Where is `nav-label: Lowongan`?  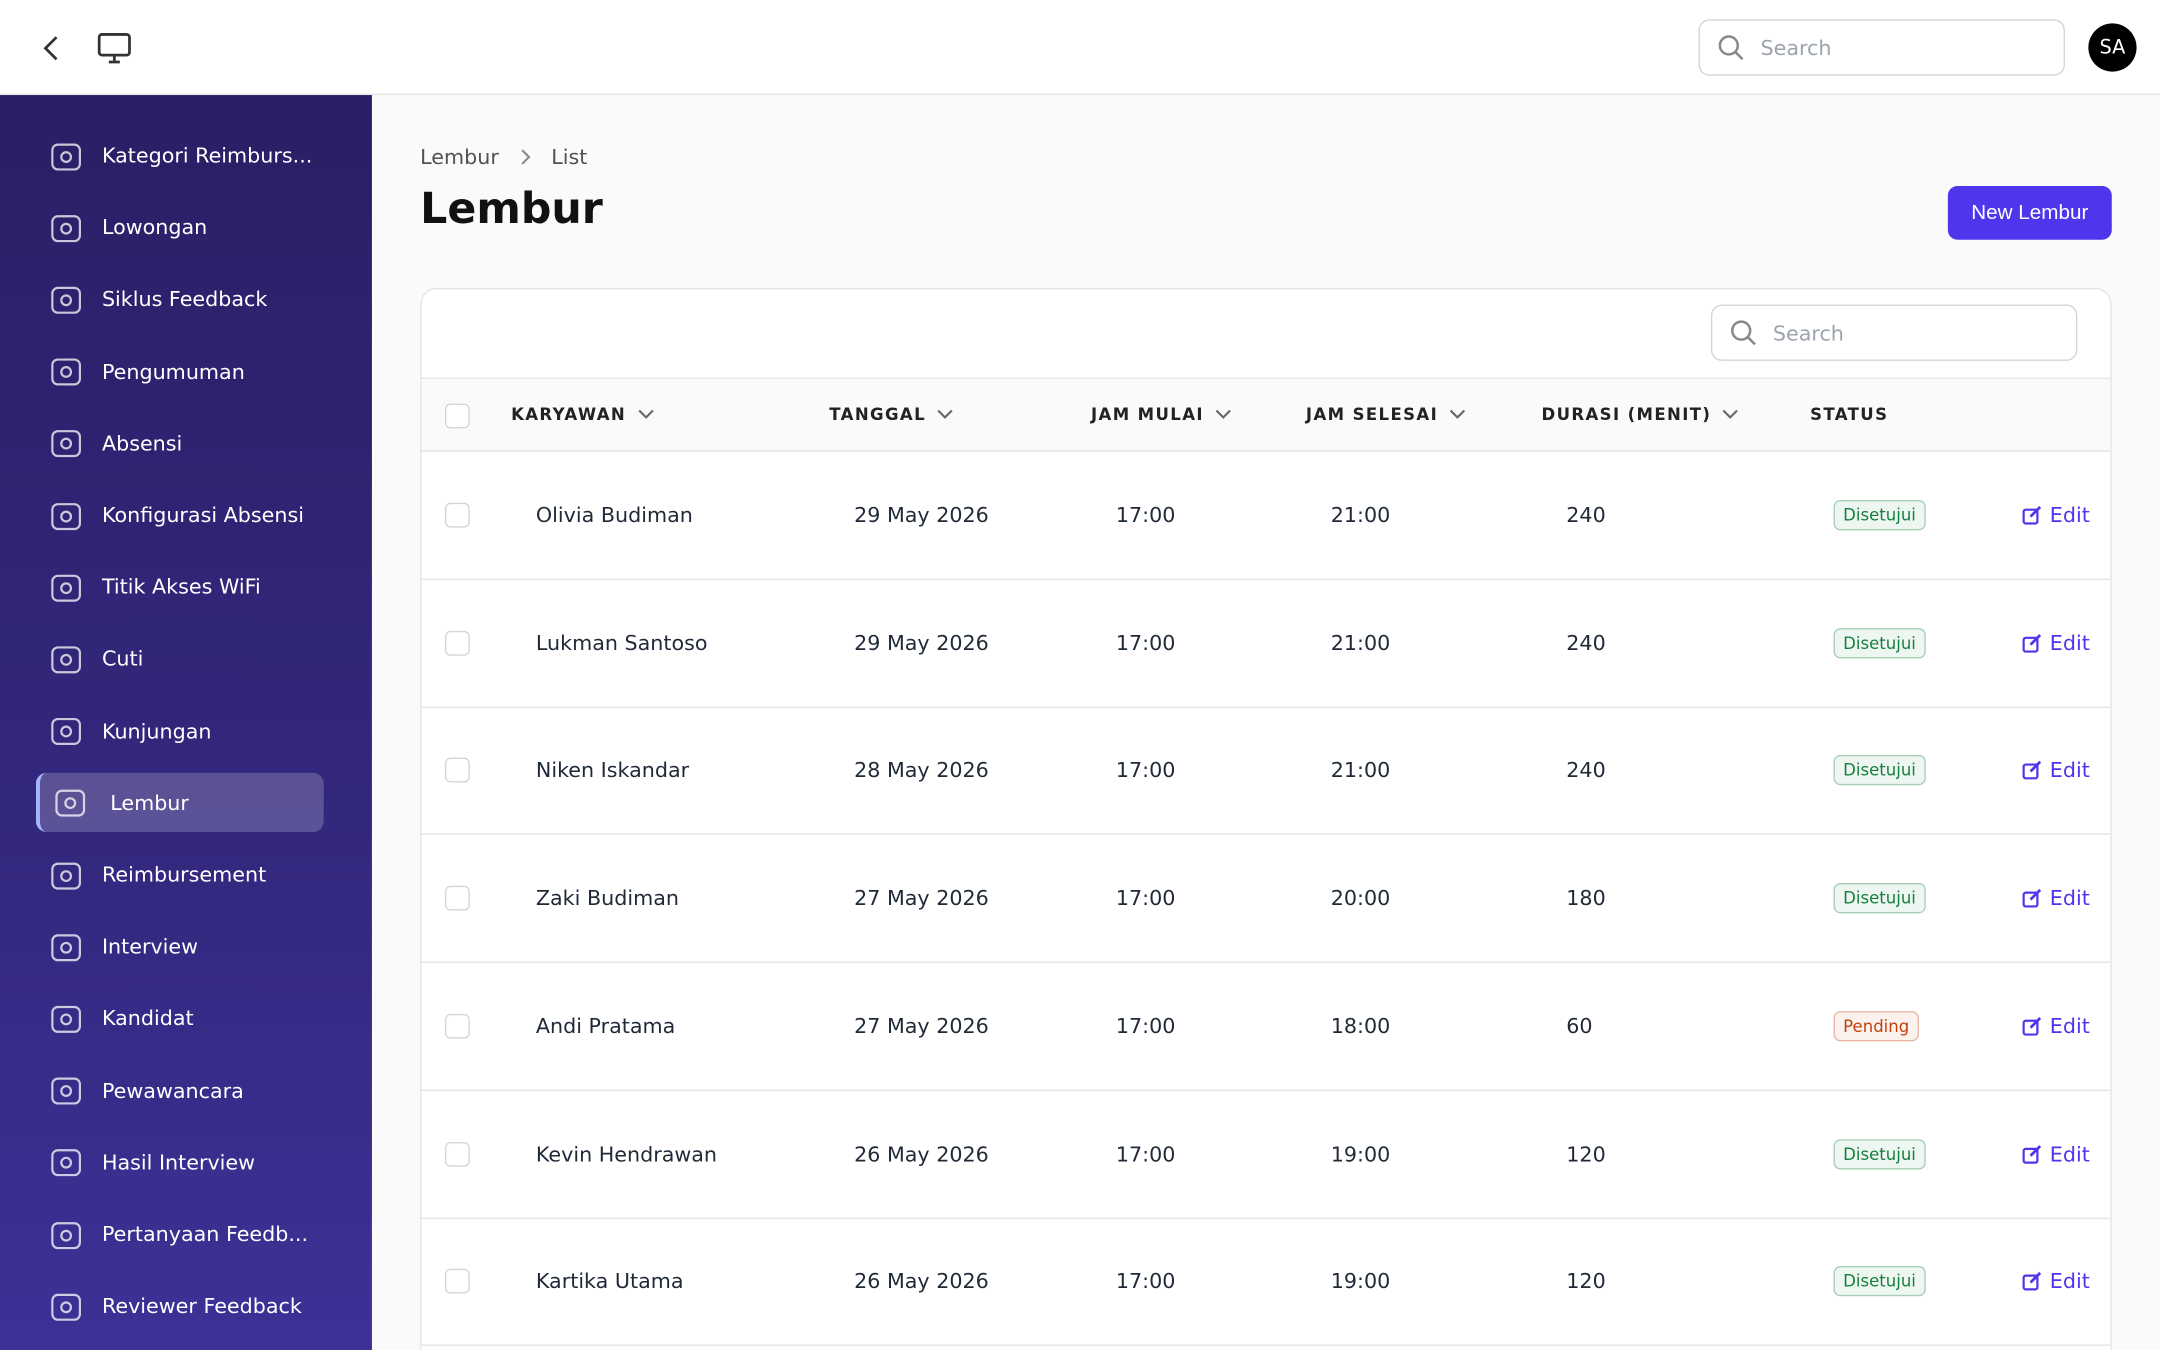
nav-label: Lowongan is located at coordinates (154, 227).